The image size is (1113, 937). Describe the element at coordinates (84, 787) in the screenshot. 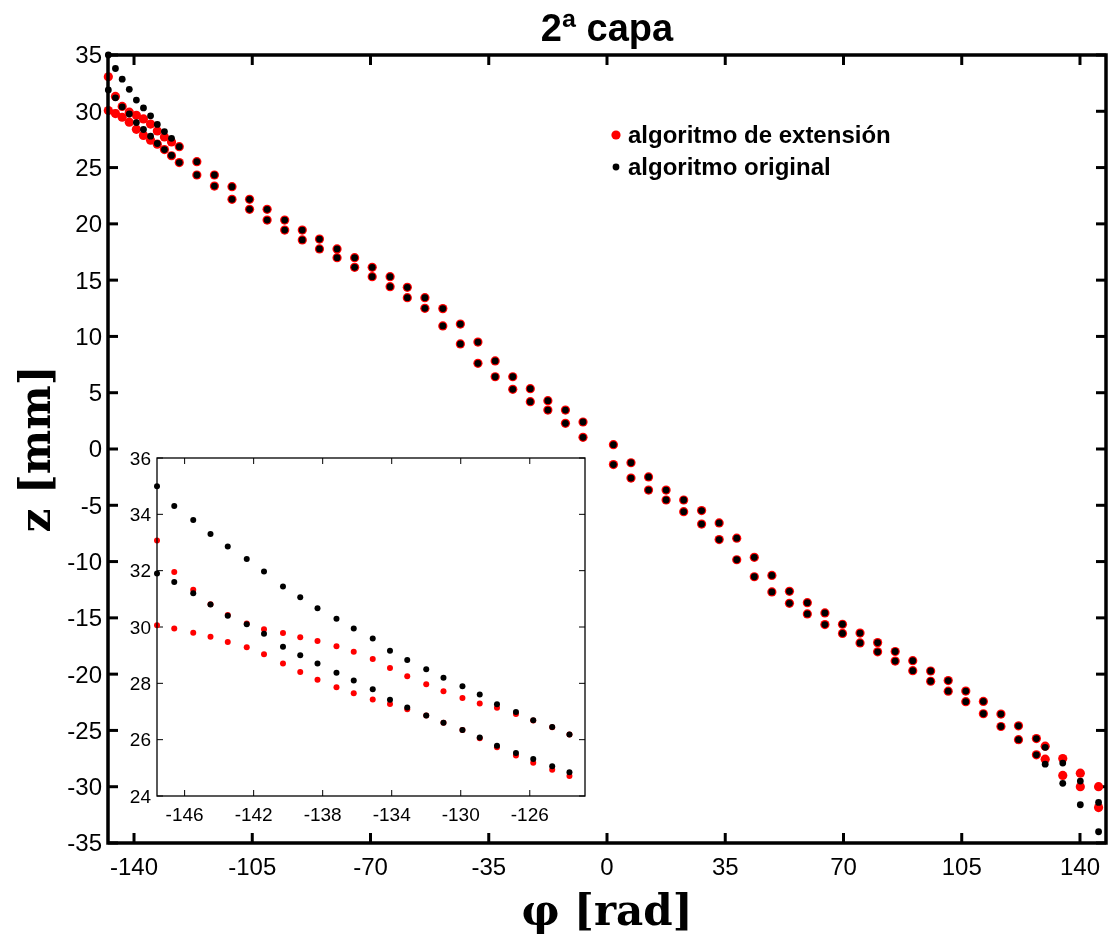

I see `y-tick-label: -30` at that location.